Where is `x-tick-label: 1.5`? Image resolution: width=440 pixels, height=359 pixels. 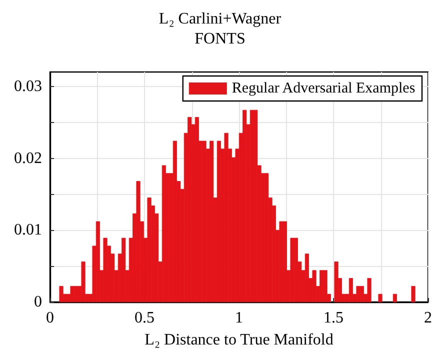 x-tick-label: 1.5 is located at coordinates (334, 318).